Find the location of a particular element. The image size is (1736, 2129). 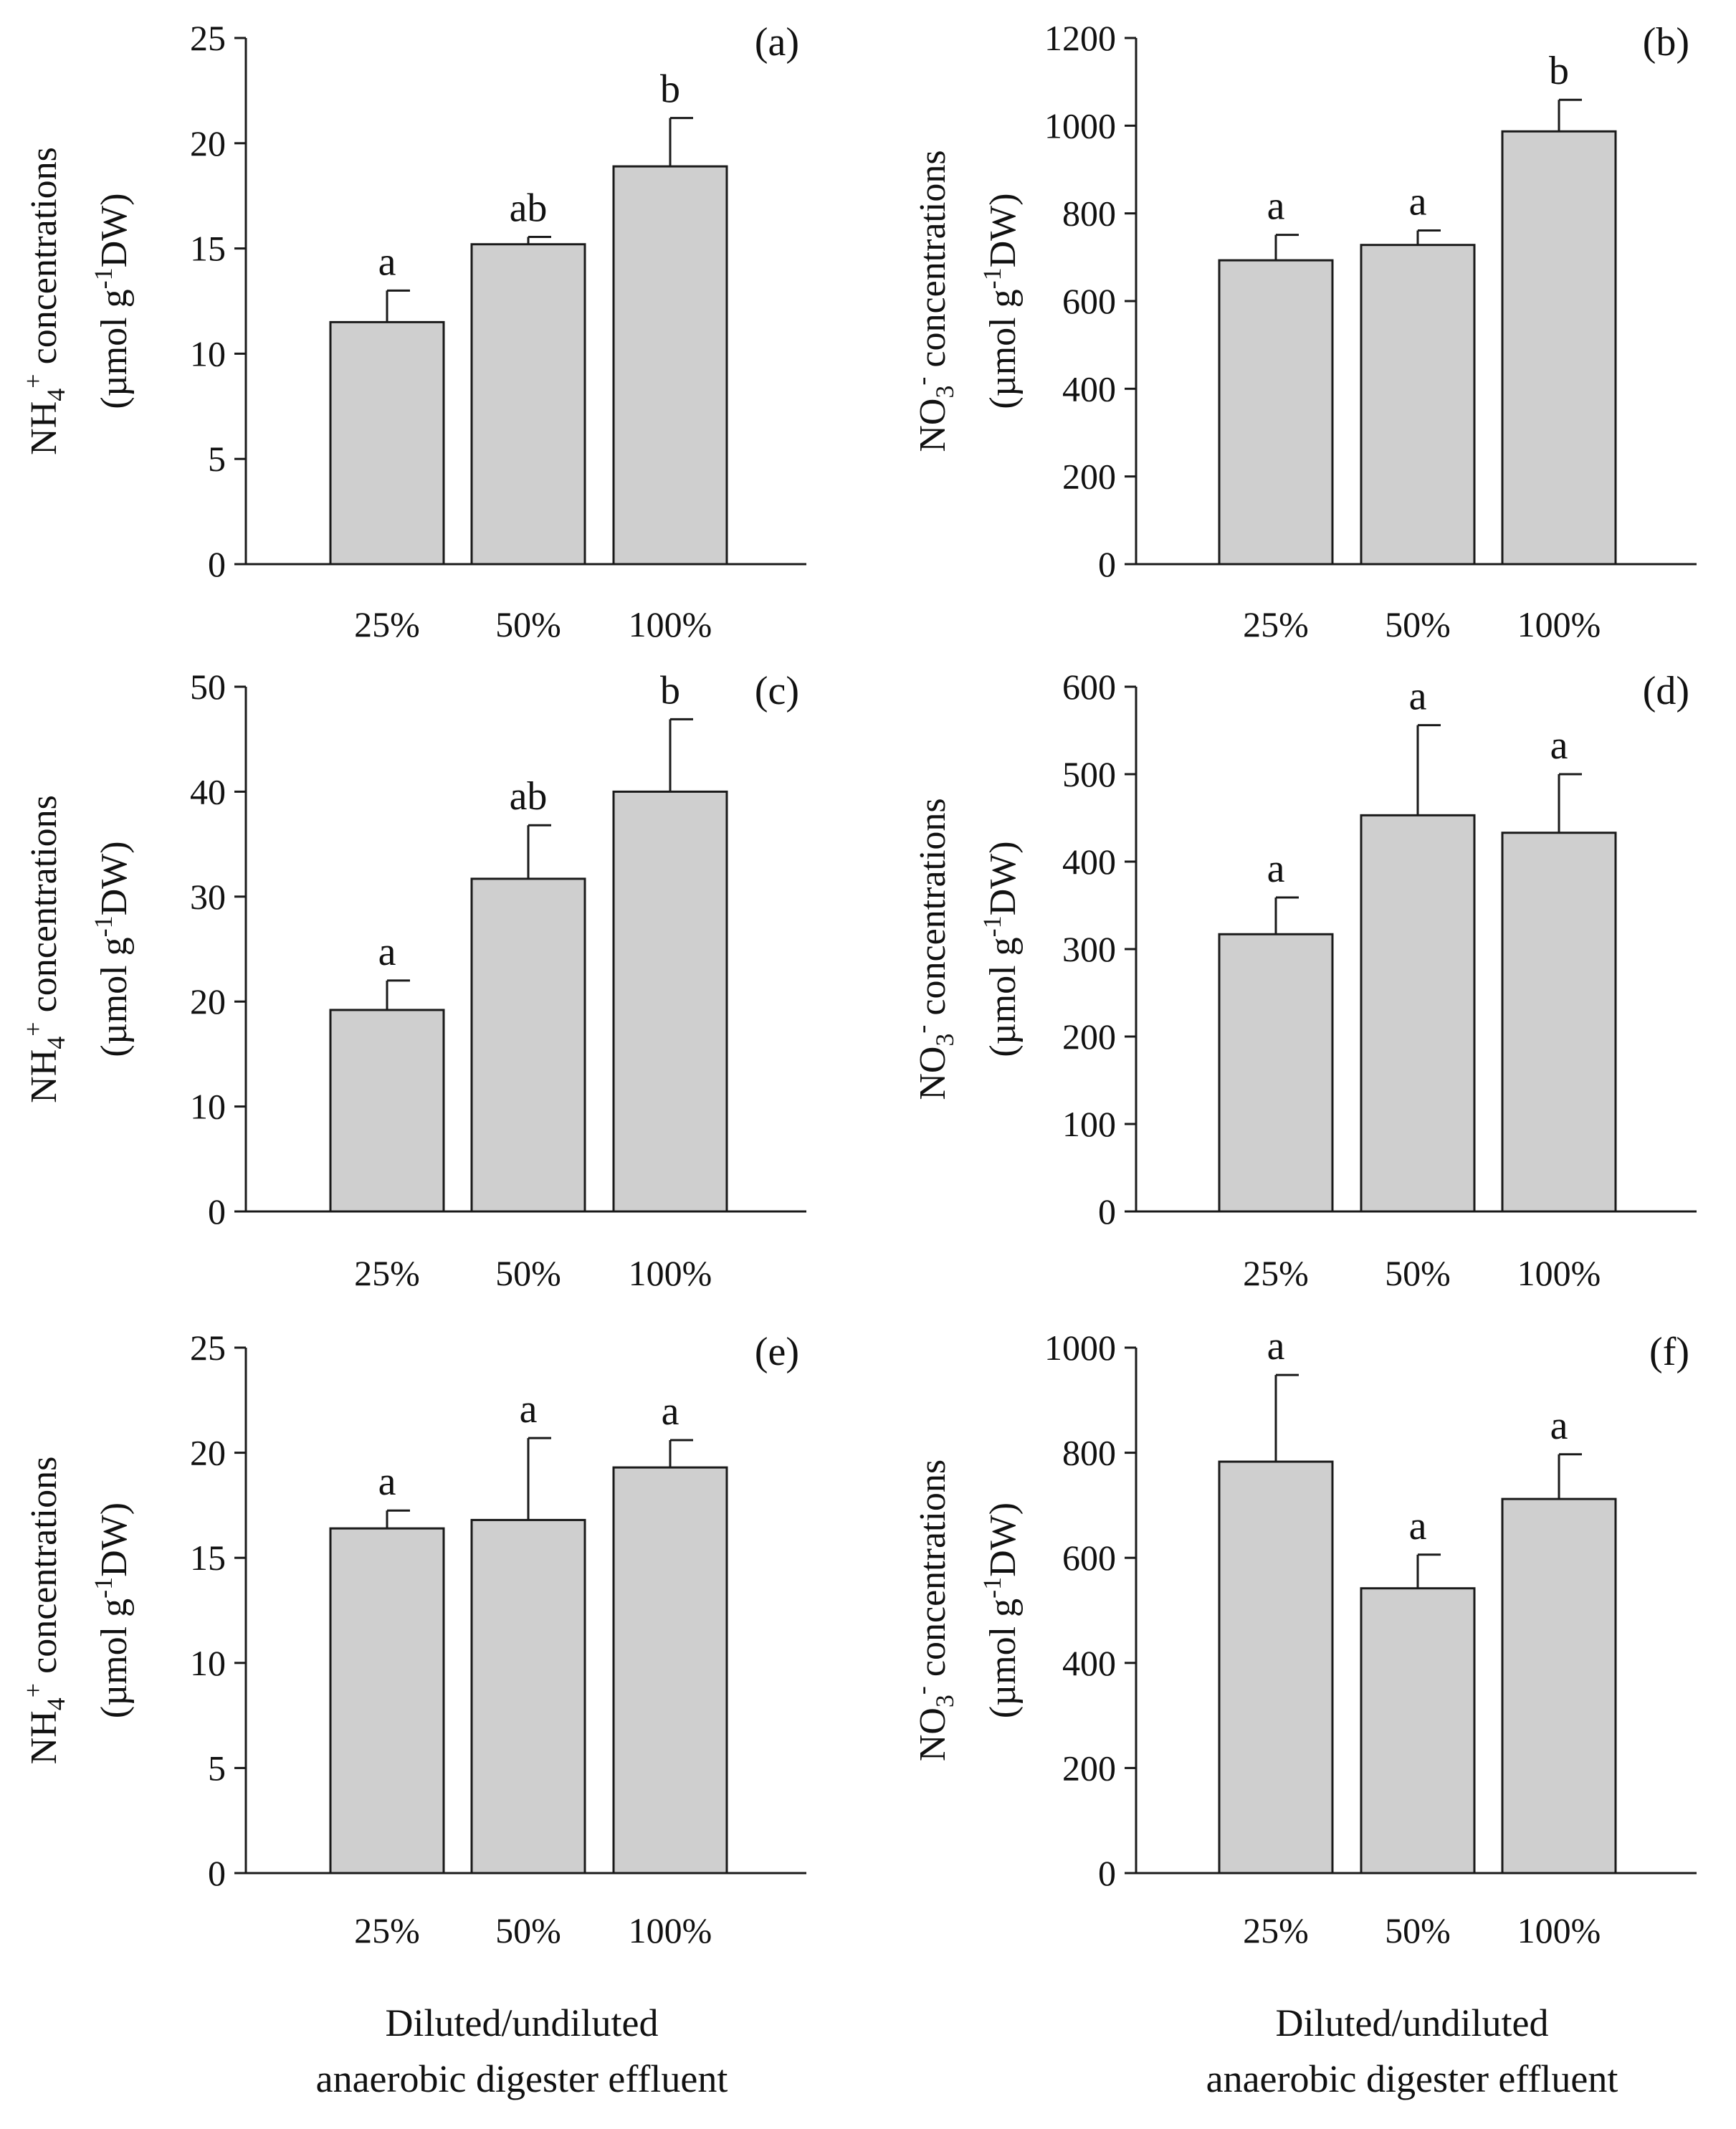

panel-tag-e: (e) is located at coordinates (777, 1352).